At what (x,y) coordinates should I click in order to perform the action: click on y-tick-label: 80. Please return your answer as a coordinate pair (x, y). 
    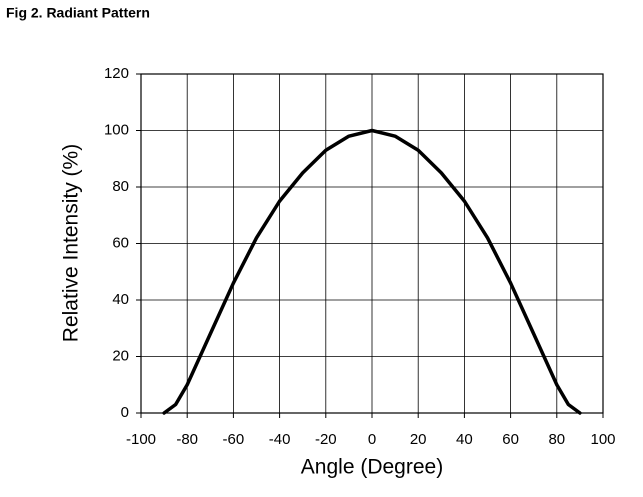
    Looking at the image, I should click on (120, 186).